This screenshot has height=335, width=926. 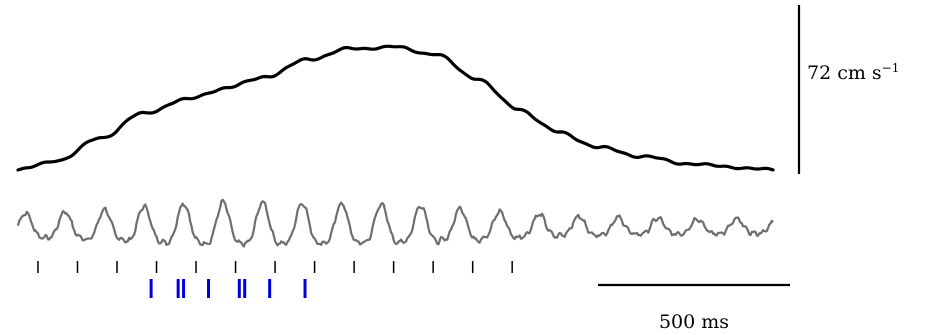 What do you see at coordinates (694, 322) in the screenshot?
I see `time-scale-label: 500 ms` at bounding box center [694, 322].